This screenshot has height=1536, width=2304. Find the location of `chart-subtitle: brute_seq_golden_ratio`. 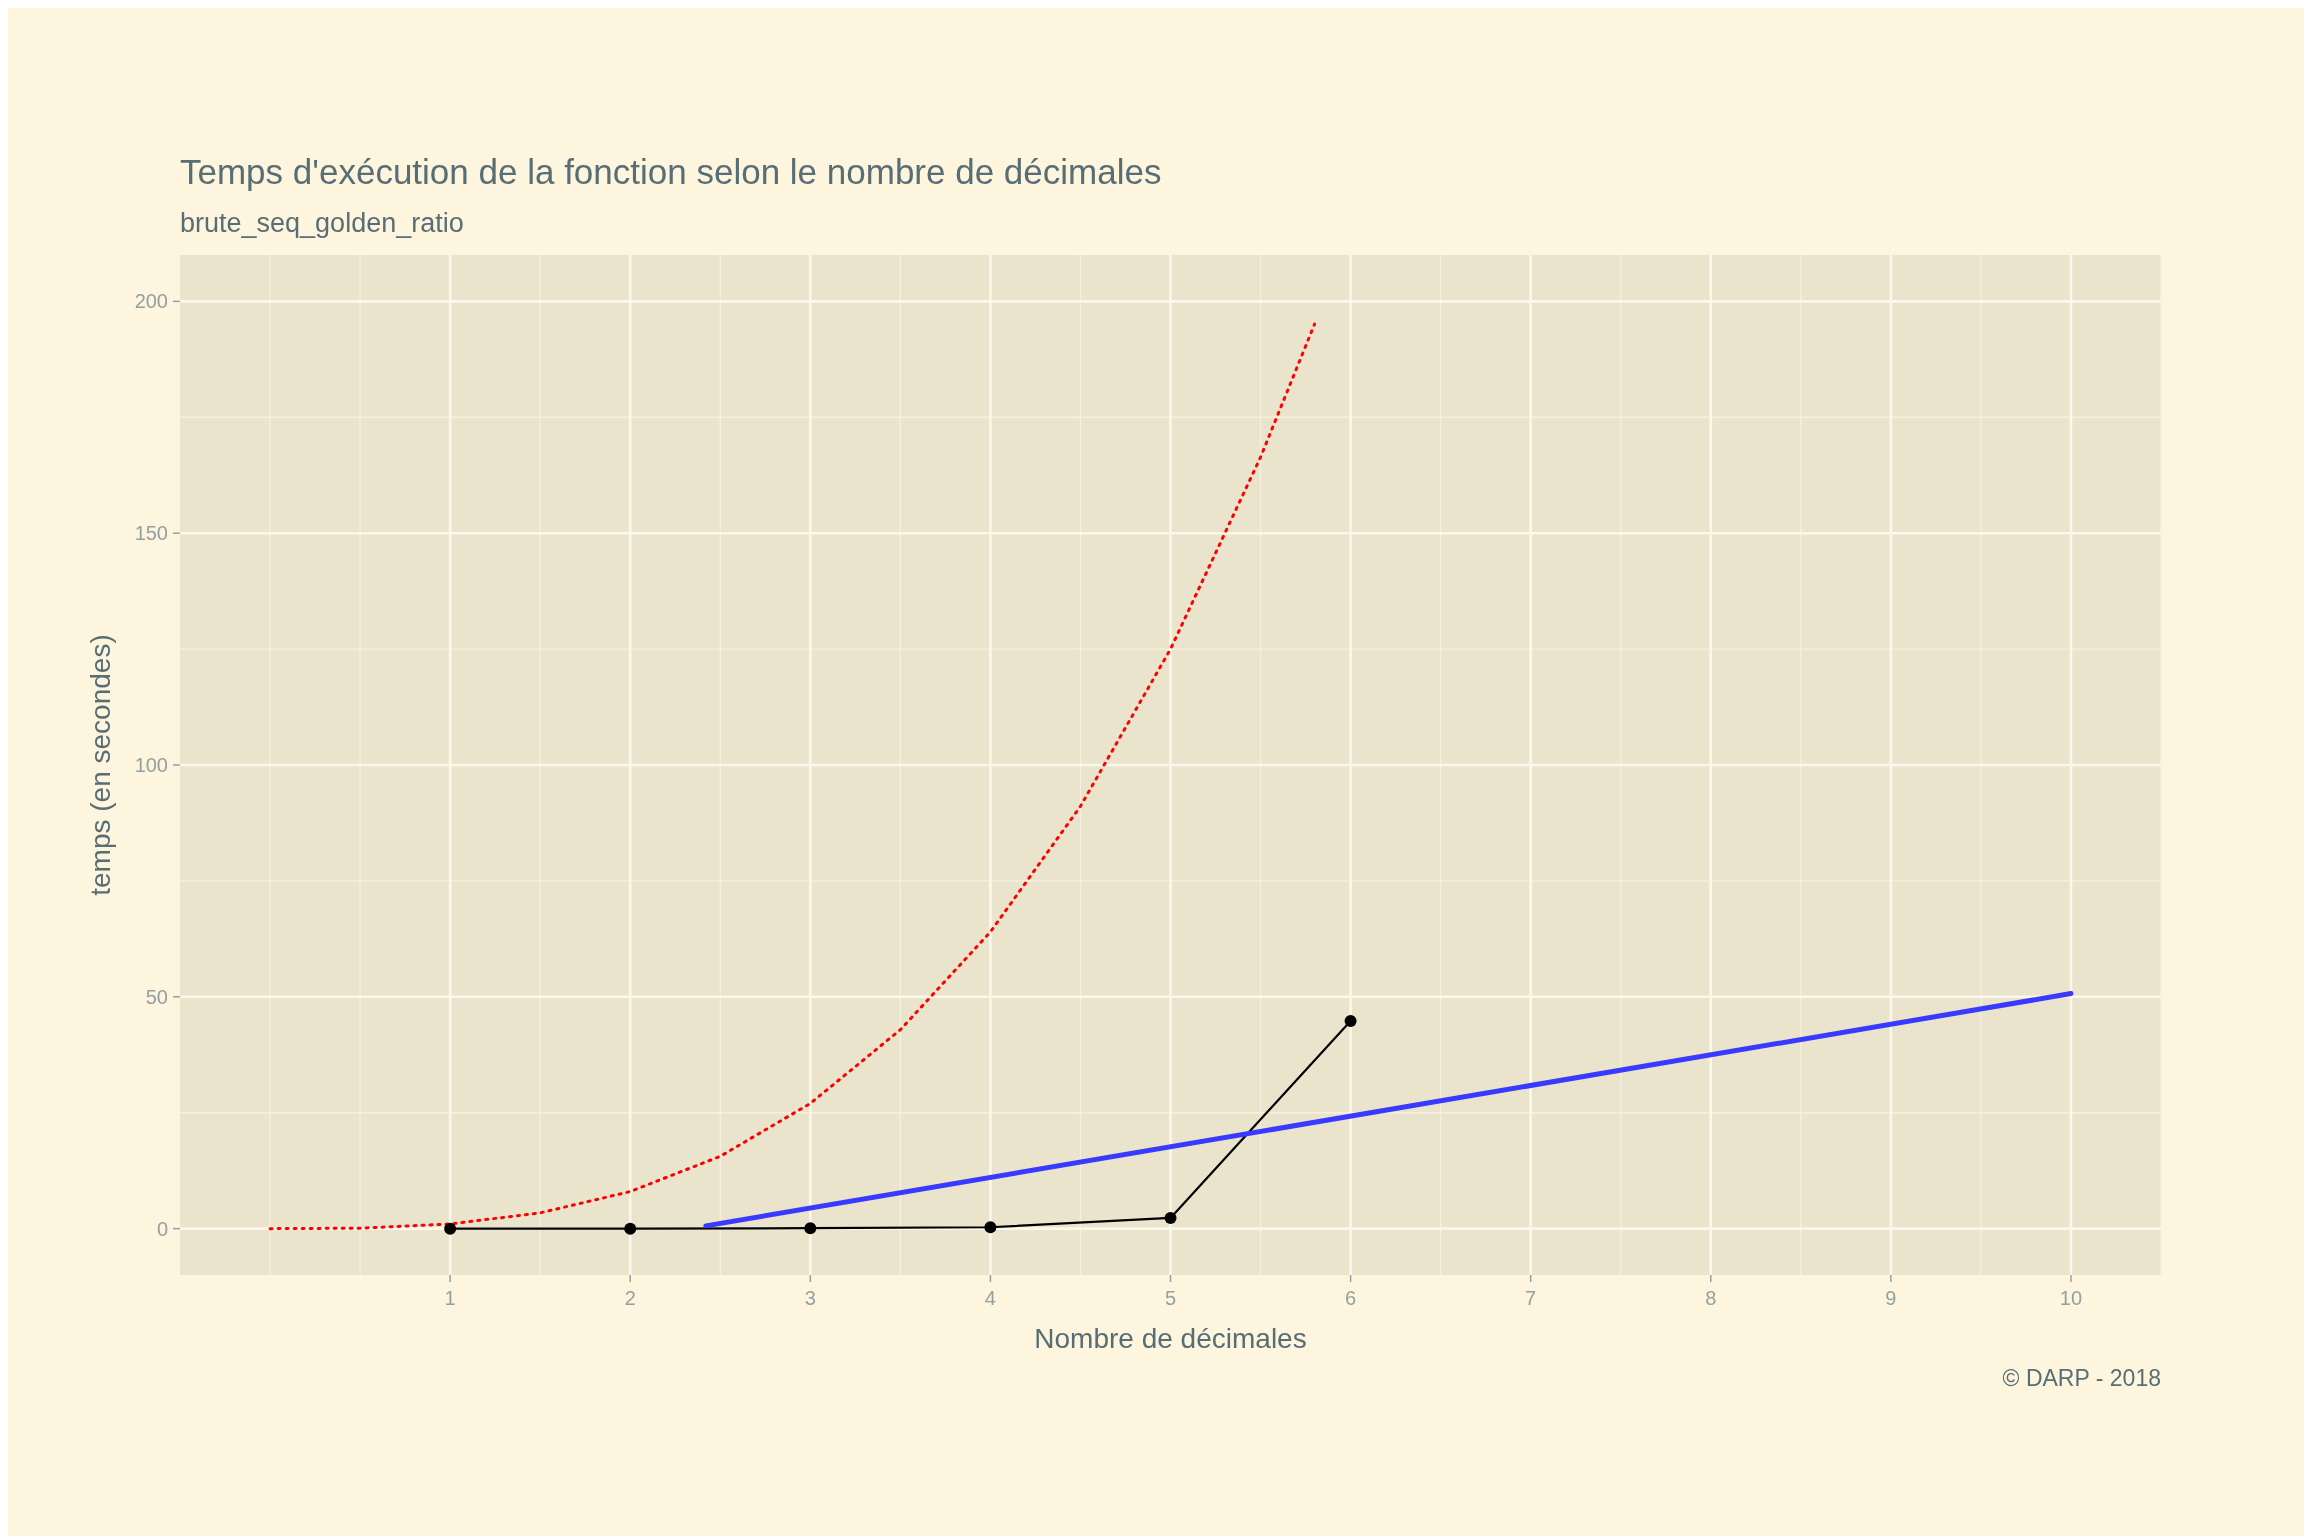

chart-subtitle: brute_seq_golden_ratio is located at coordinates (322, 223).